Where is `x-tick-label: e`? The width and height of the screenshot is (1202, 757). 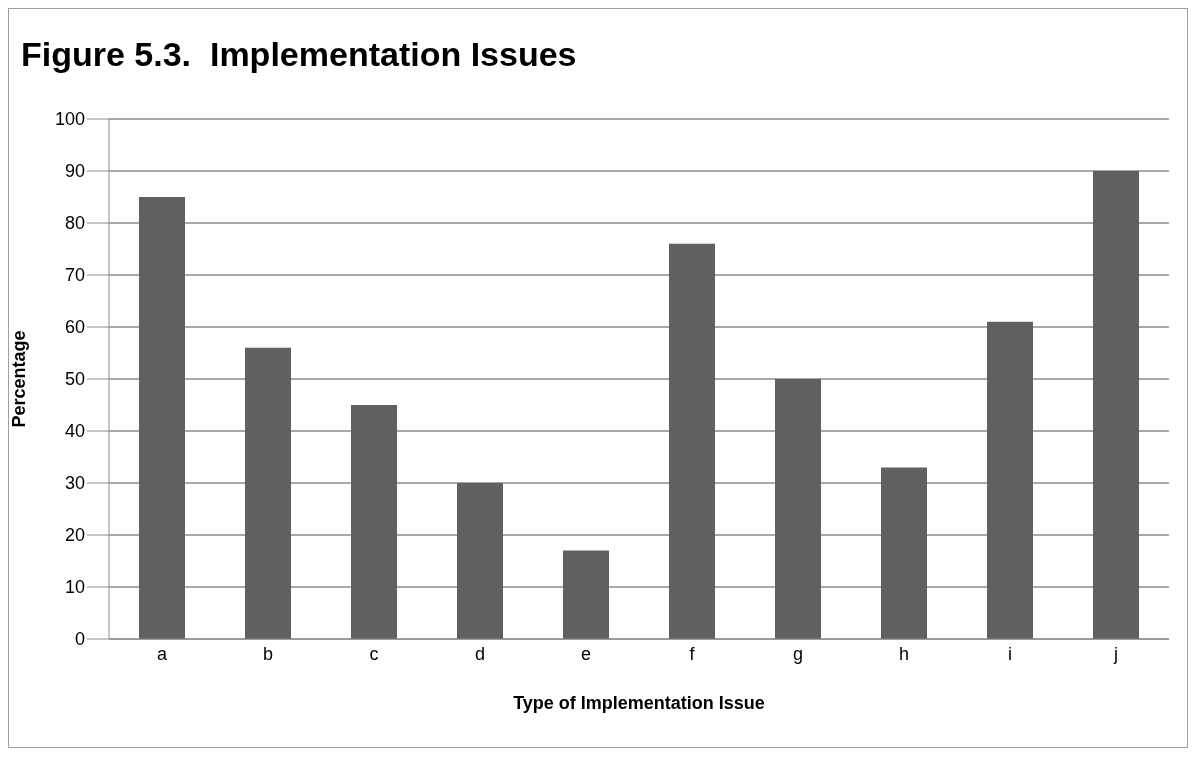 x-tick-label: e is located at coordinates (586, 653).